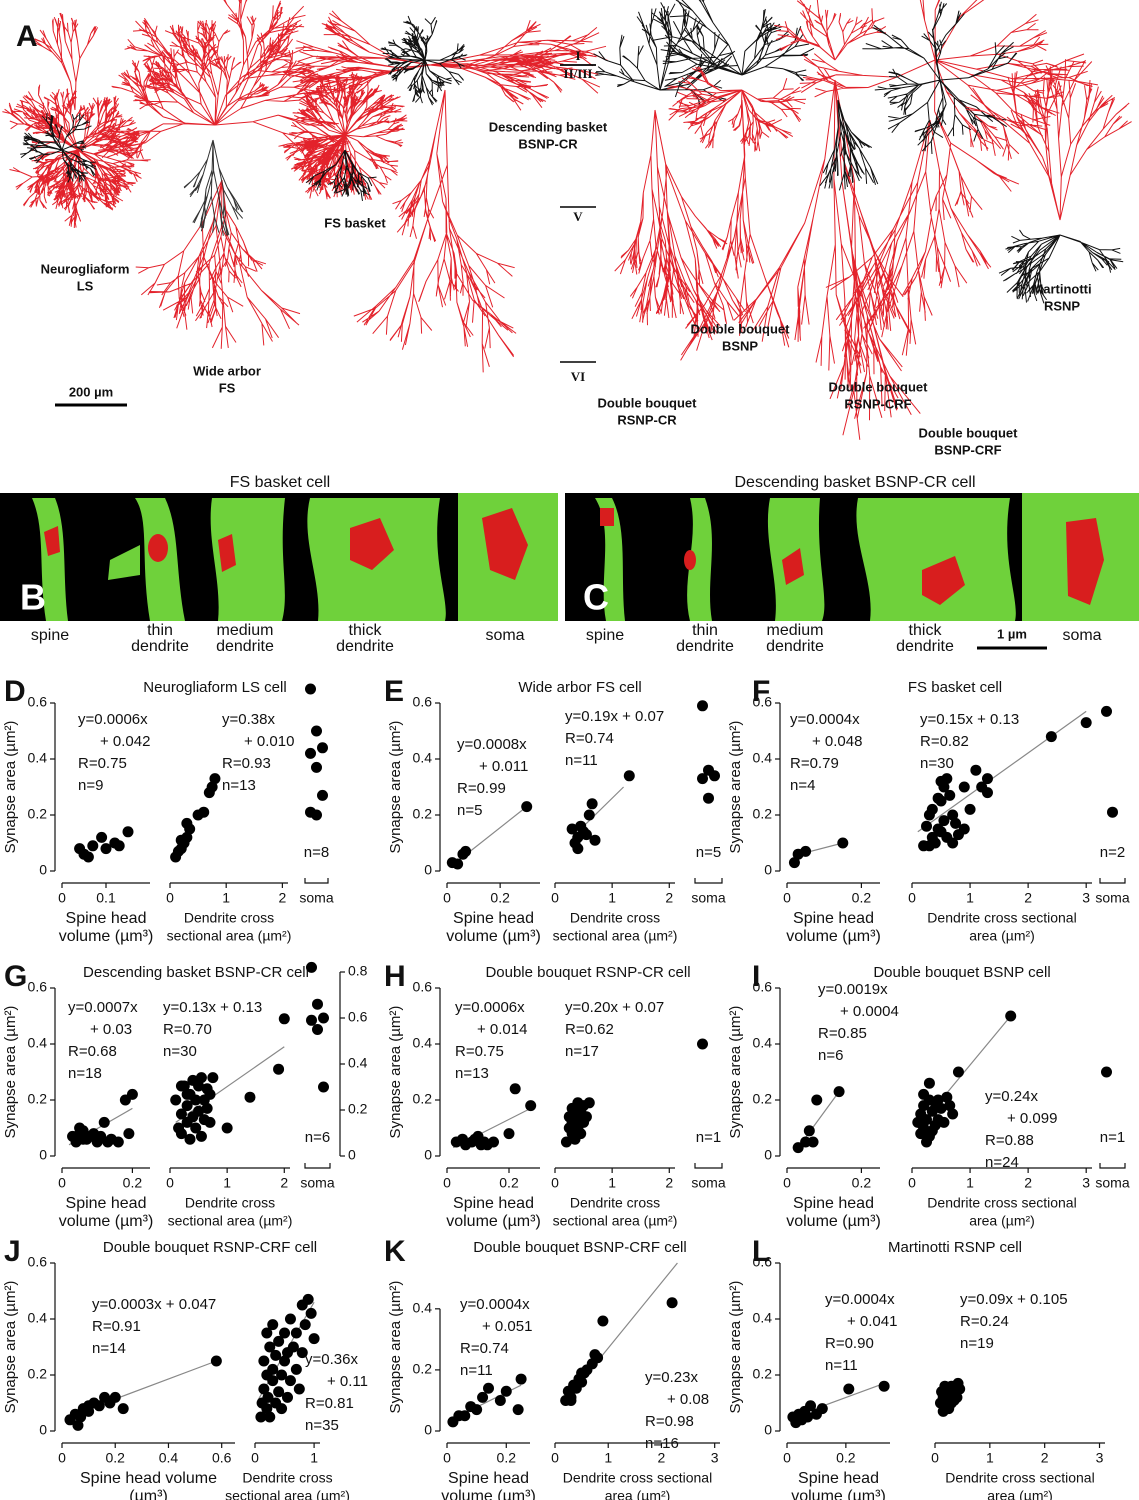  What do you see at coordinates (853, 989) in the screenshot?
I see `annotation: y=0.0019x` at bounding box center [853, 989].